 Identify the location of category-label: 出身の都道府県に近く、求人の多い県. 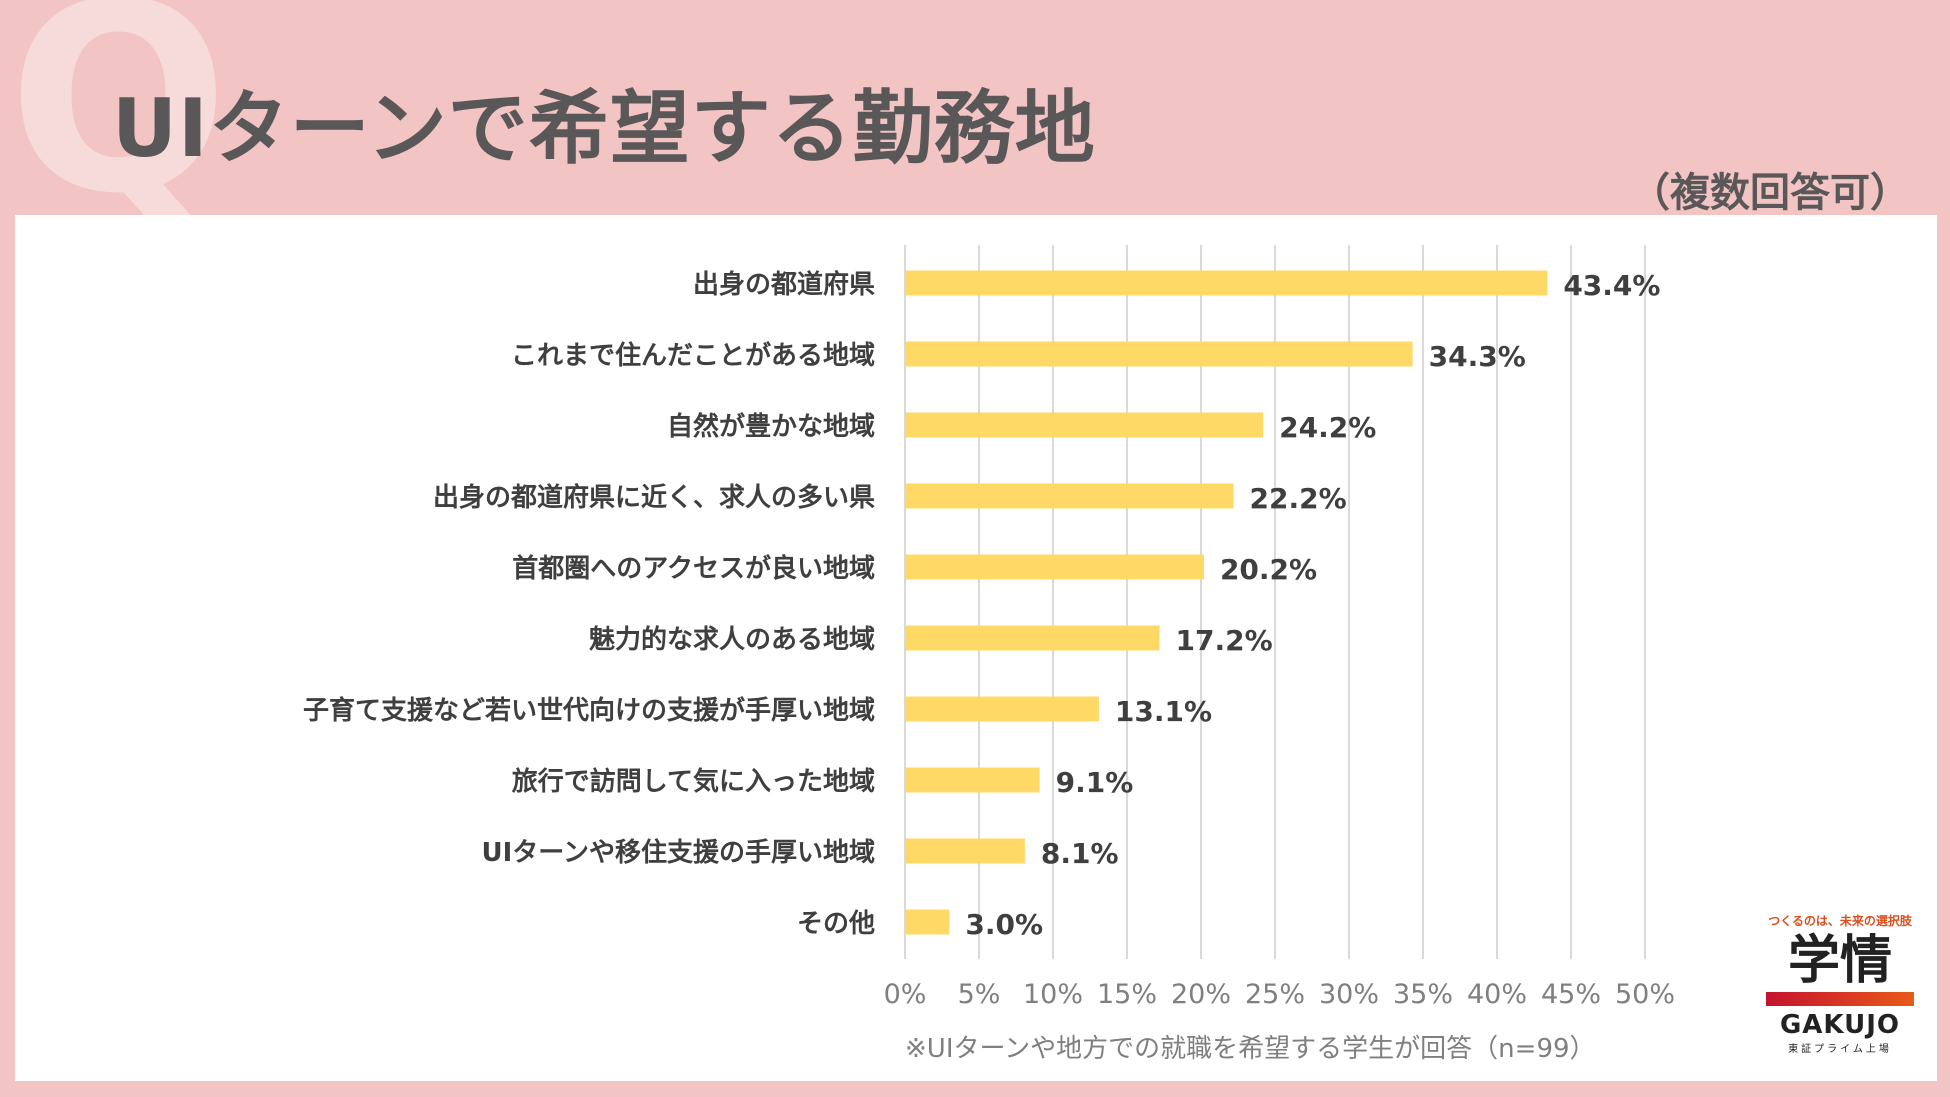
(654, 497).